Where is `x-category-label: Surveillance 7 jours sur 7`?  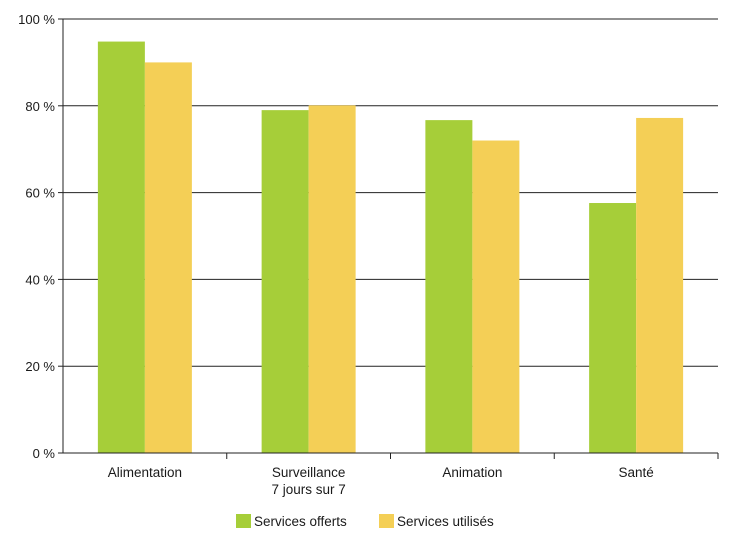
x-category-label: Surveillance 7 jours sur 7 is located at coordinates (308, 481).